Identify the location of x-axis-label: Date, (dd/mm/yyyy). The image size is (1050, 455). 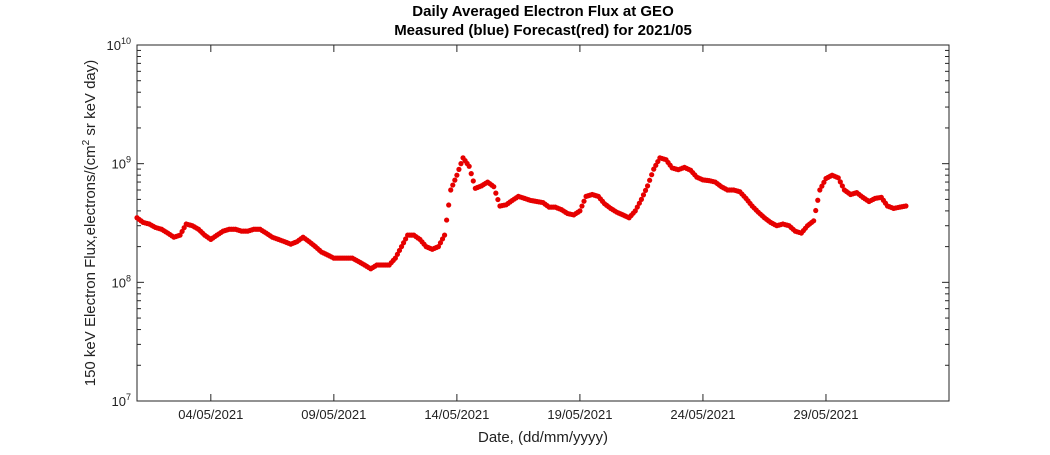
(543, 437).